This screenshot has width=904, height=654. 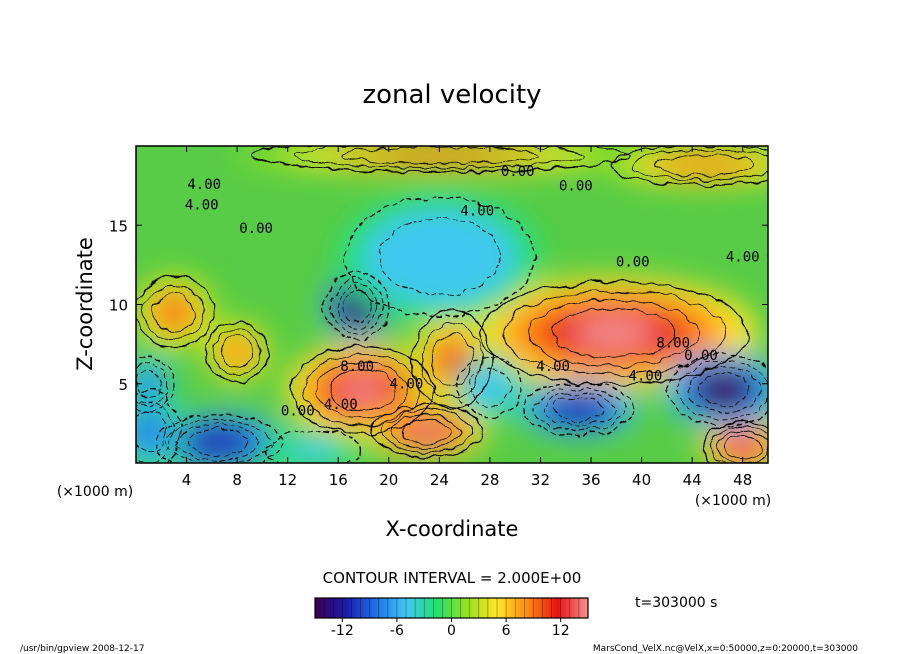 I want to click on colorbar-tick-label-1: -6, so click(x=397, y=631).